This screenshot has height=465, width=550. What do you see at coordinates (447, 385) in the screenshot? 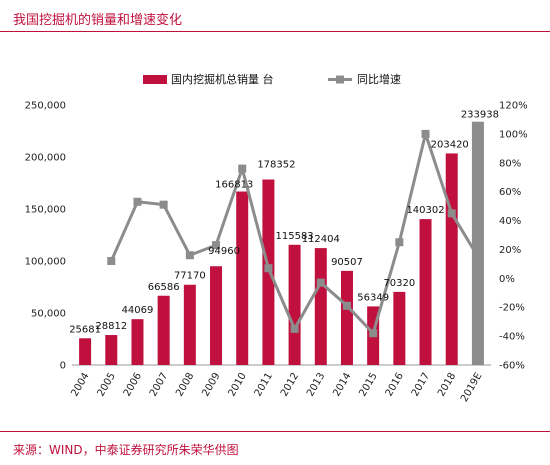
I see `x-tick-label: 2018` at bounding box center [447, 385].